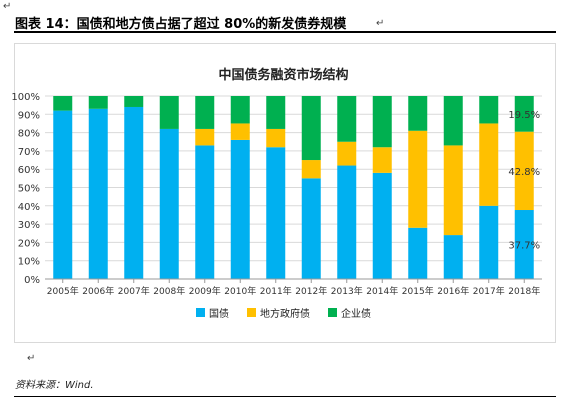 The height and width of the screenshot is (407, 567). What do you see at coordinates (283, 75) in the screenshot?
I see `chart-title: 中国债务融资市场结构` at bounding box center [283, 75].